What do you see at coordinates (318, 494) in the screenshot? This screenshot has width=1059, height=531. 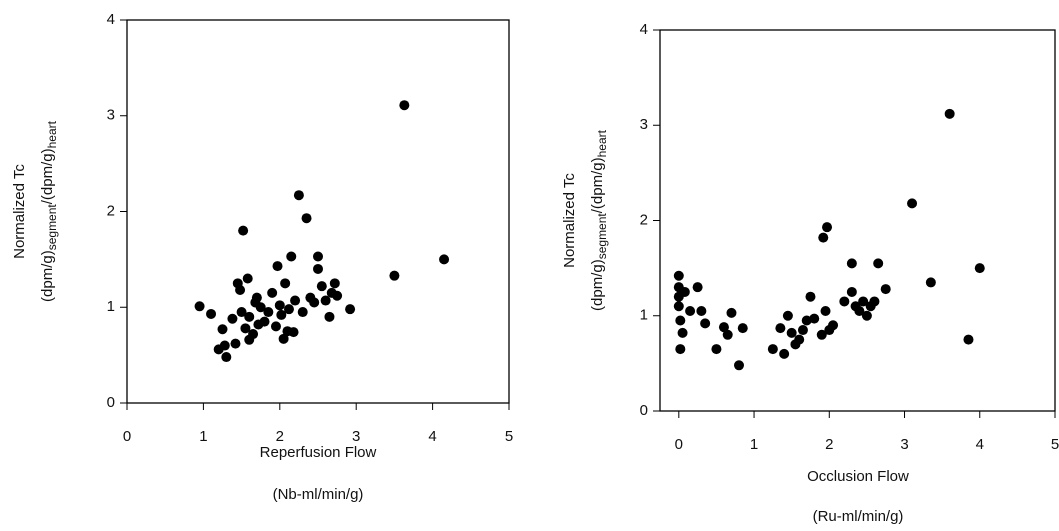 I see `x-axis-label: (Nb-ml/min/g)` at bounding box center [318, 494].